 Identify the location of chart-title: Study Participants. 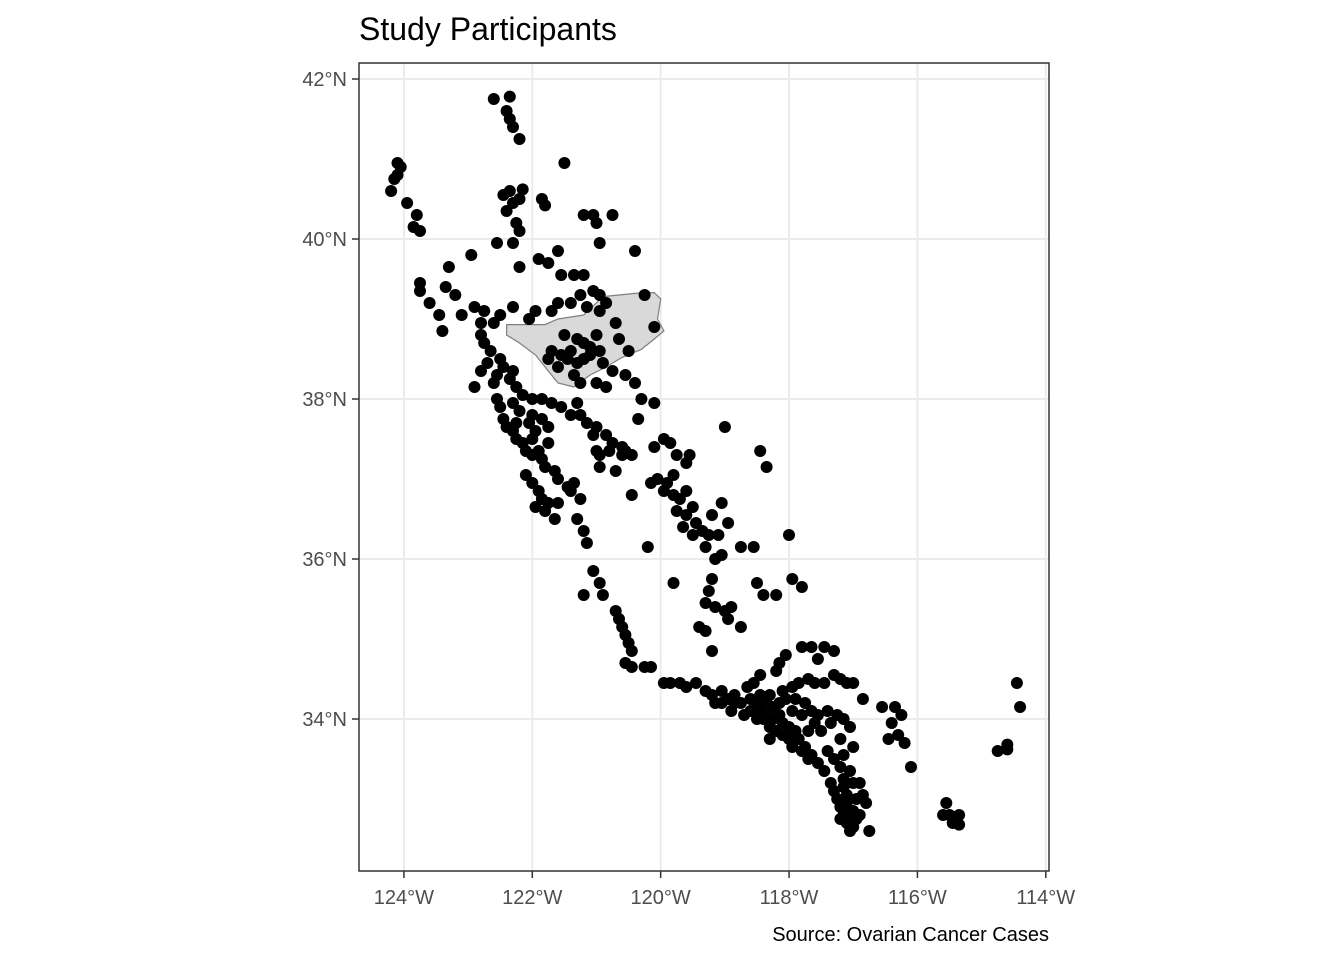
(488, 29).